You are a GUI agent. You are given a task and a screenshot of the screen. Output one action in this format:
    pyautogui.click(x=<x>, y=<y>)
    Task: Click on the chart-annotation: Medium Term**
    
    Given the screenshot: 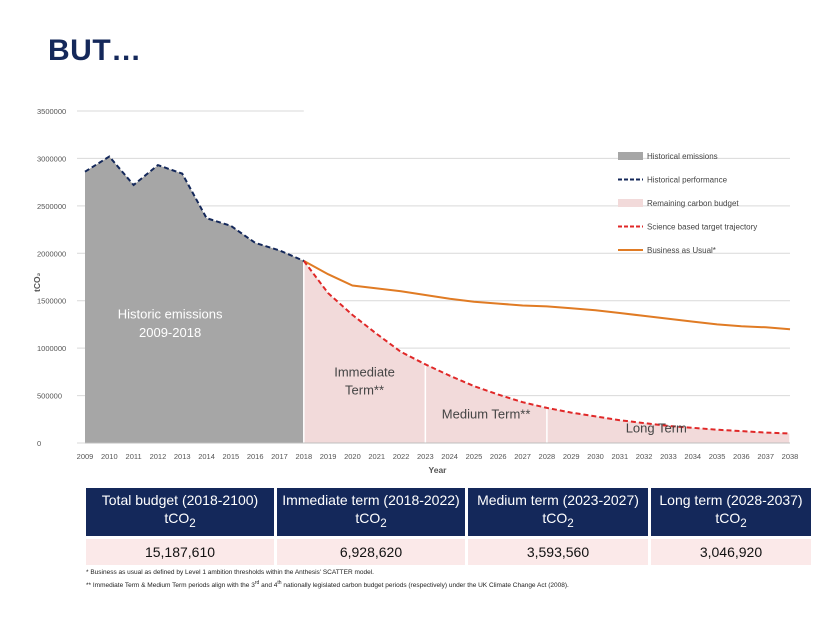 What is the action you would take?
    pyautogui.click(x=486, y=413)
    